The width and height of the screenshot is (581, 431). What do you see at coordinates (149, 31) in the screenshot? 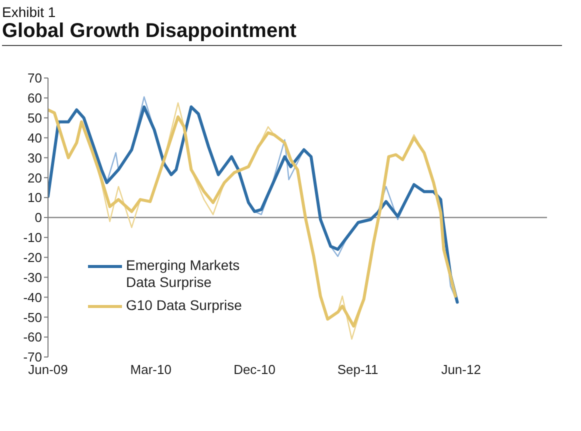
I see `chart-title: Global Growth Disappointment` at bounding box center [149, 31].